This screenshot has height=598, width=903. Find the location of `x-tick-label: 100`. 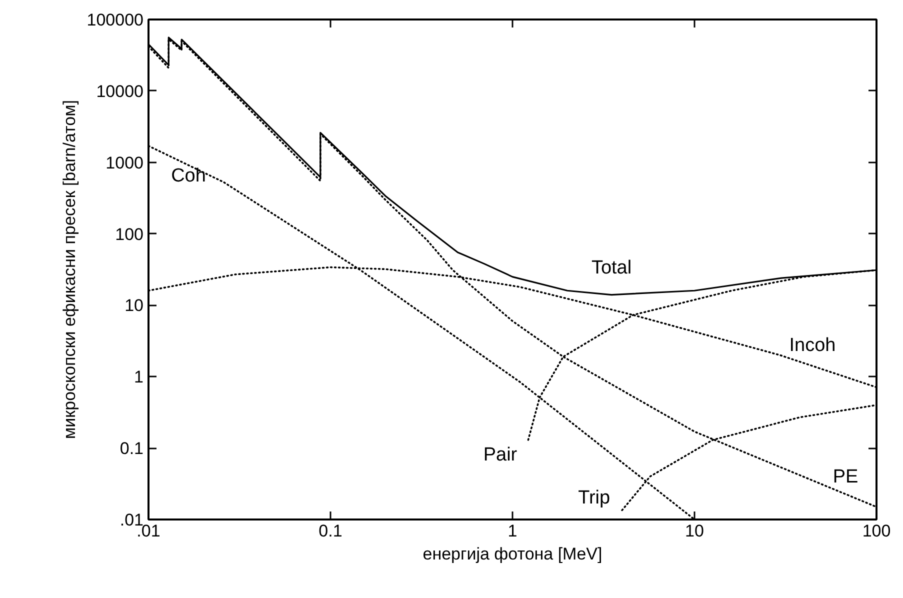

x-tick-label: 100 is located at coordinates (876, 531).